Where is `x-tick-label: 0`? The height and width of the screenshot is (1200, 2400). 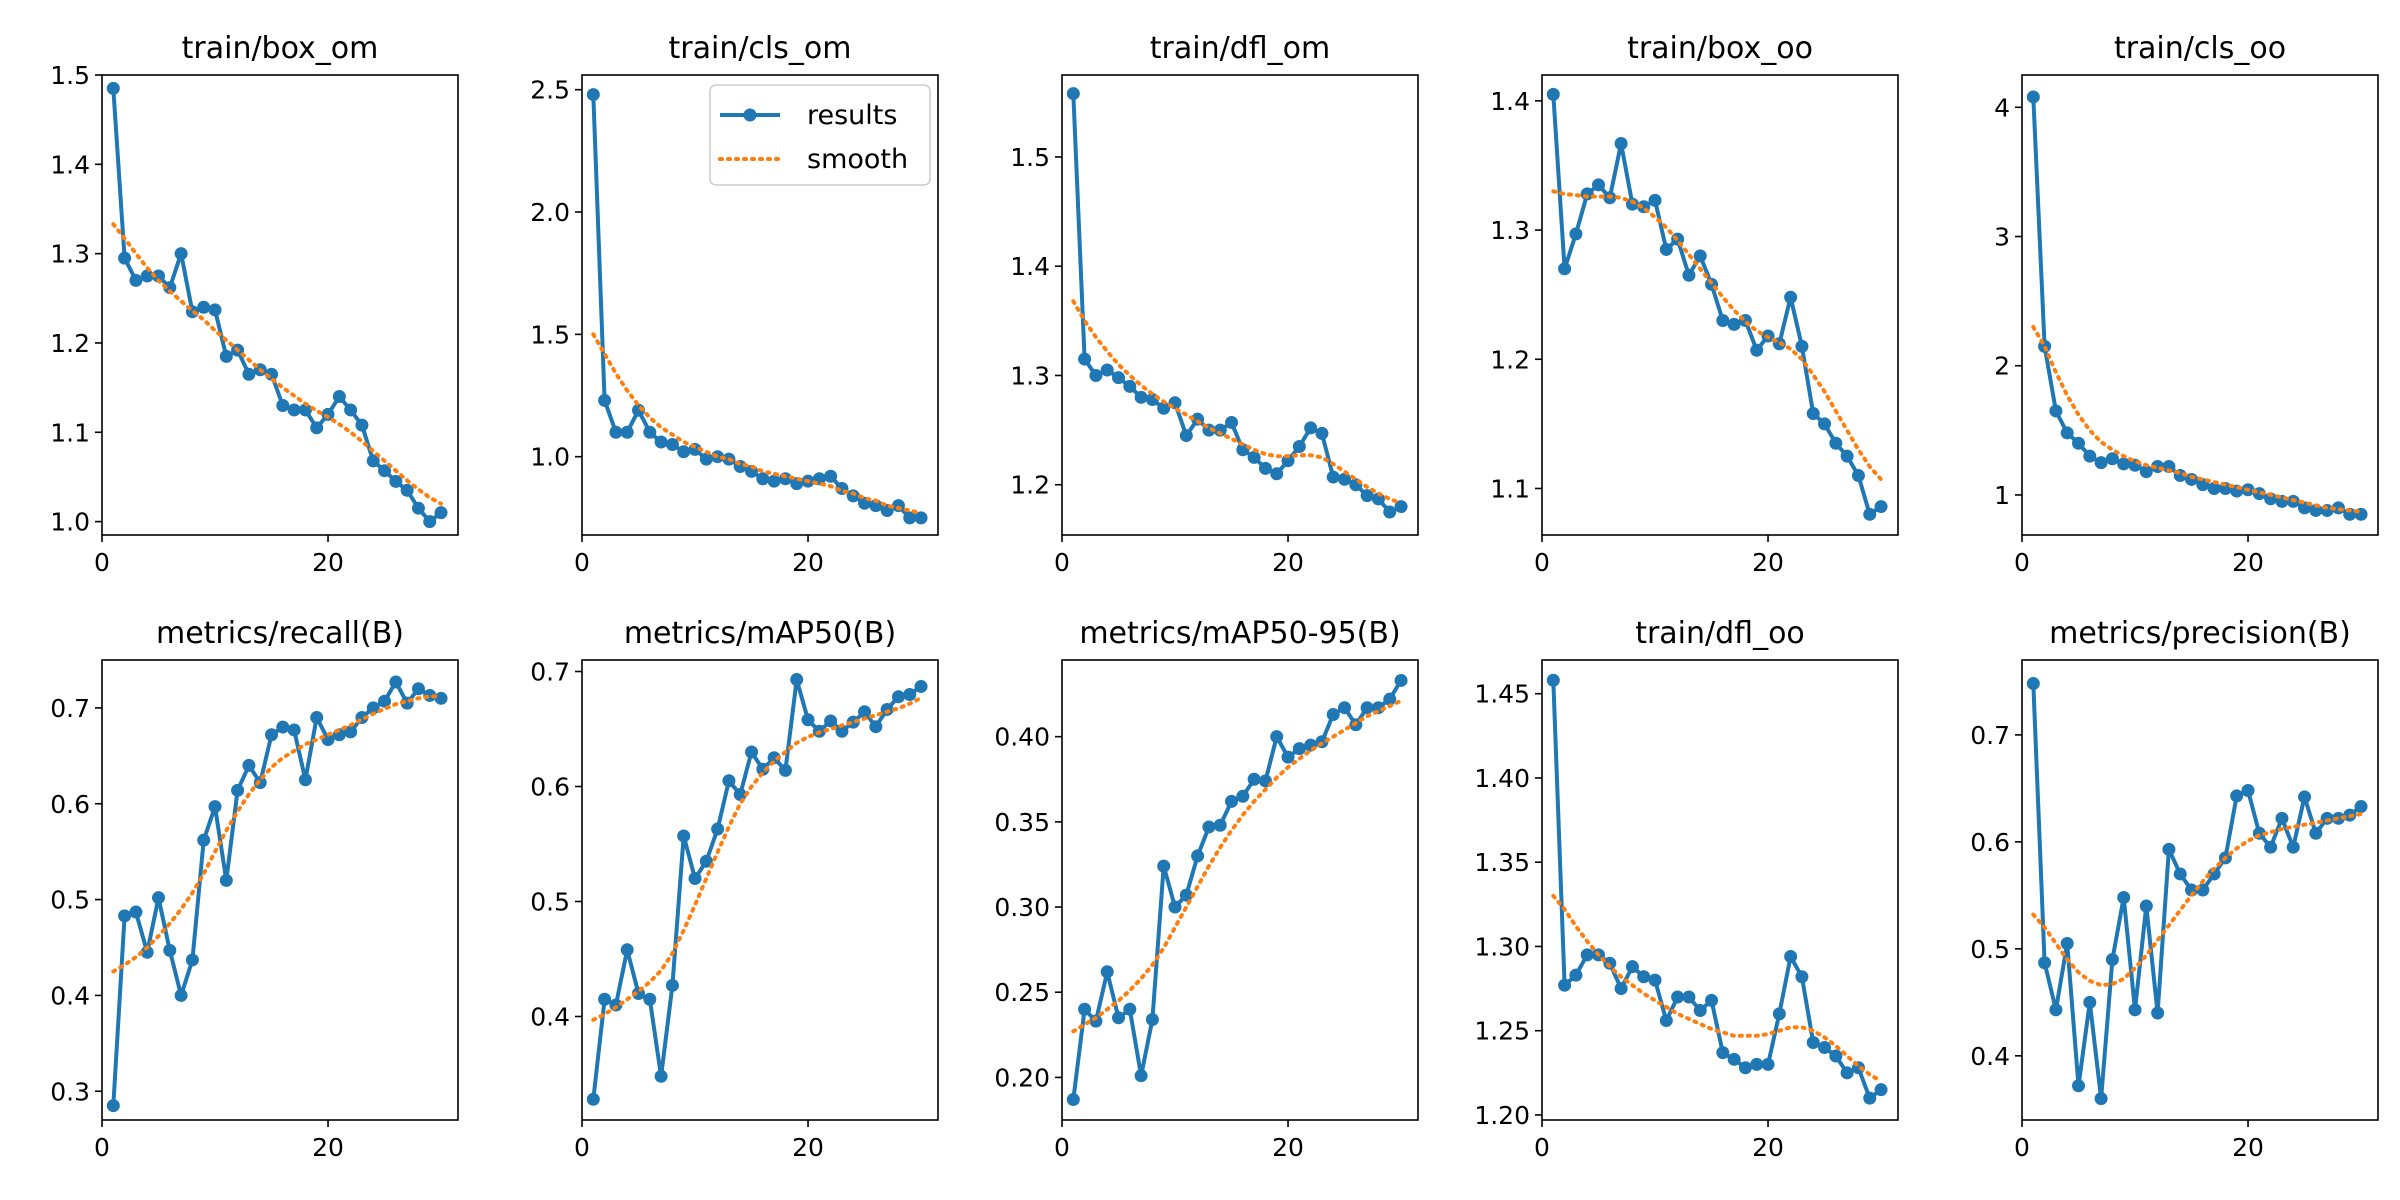
x-tick-label: 0 is located at coordinates (1542, 562).